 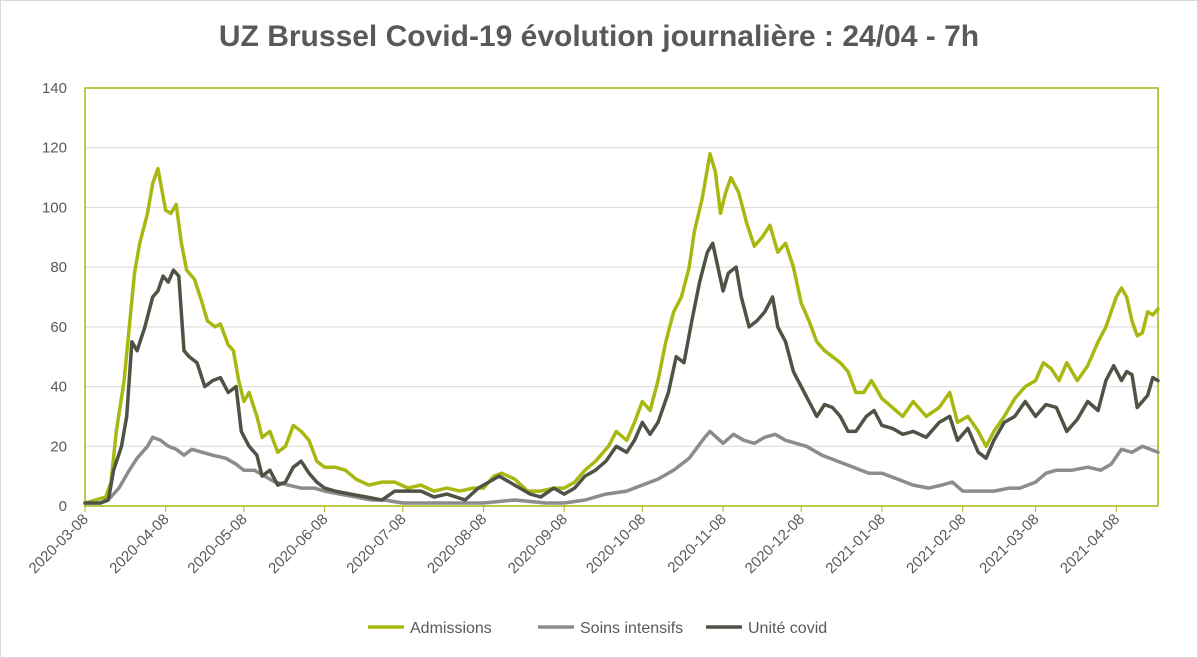 I want to click on y-tick-label: 100, so click(x=54, y=207).